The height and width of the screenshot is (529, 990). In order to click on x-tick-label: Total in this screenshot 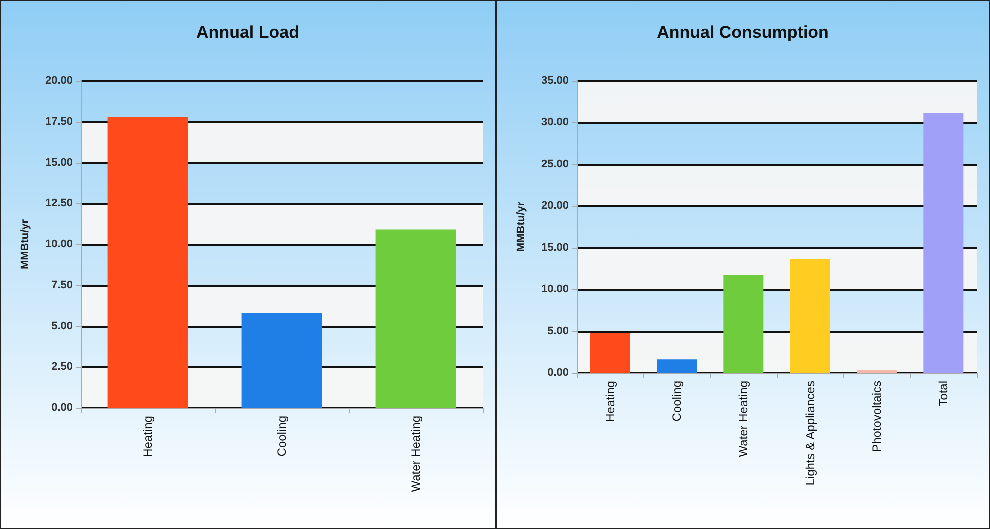, I will do `click(943, 393)`.